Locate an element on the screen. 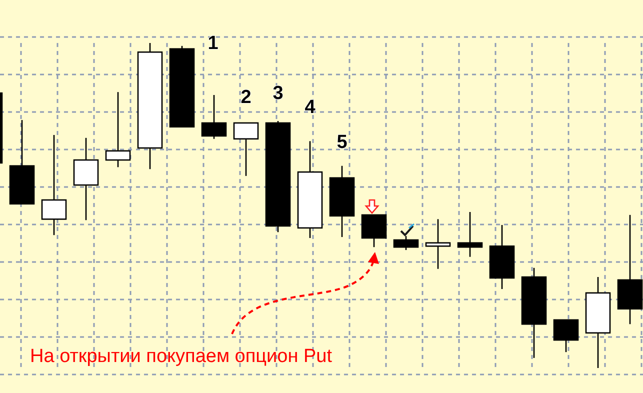  annotation: На открытии покупаем опцион Put is located at coordinates (181, 356).